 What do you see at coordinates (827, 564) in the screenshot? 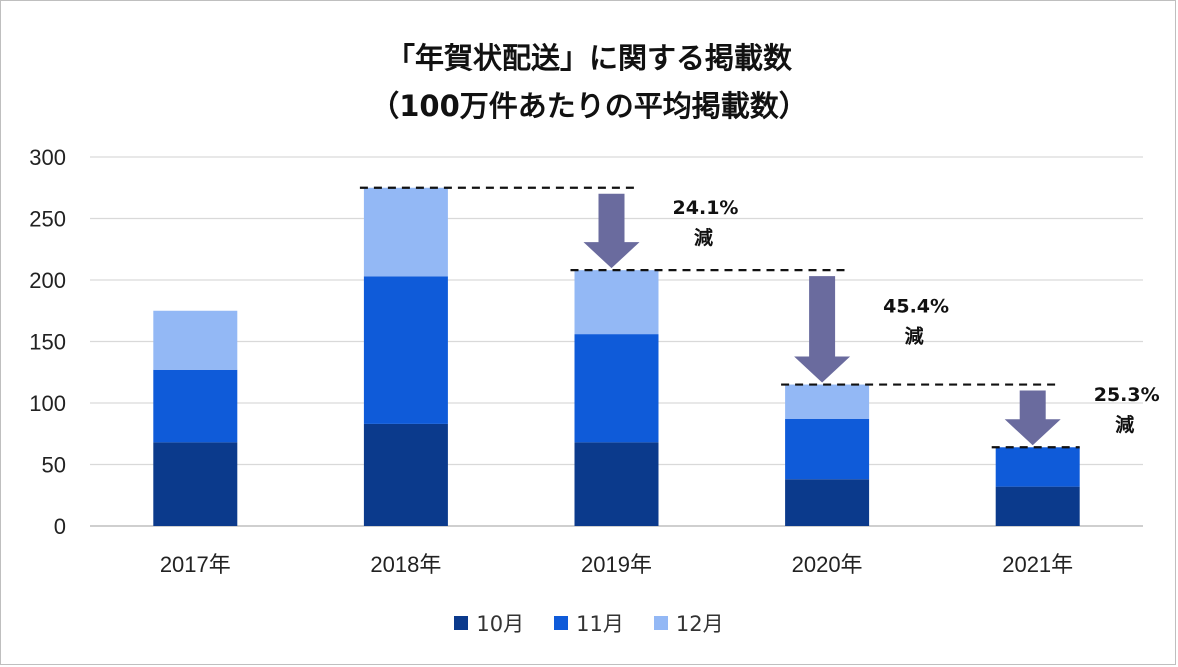
I see `x-tick-label: 2020年` at bounding box center [827, 564].